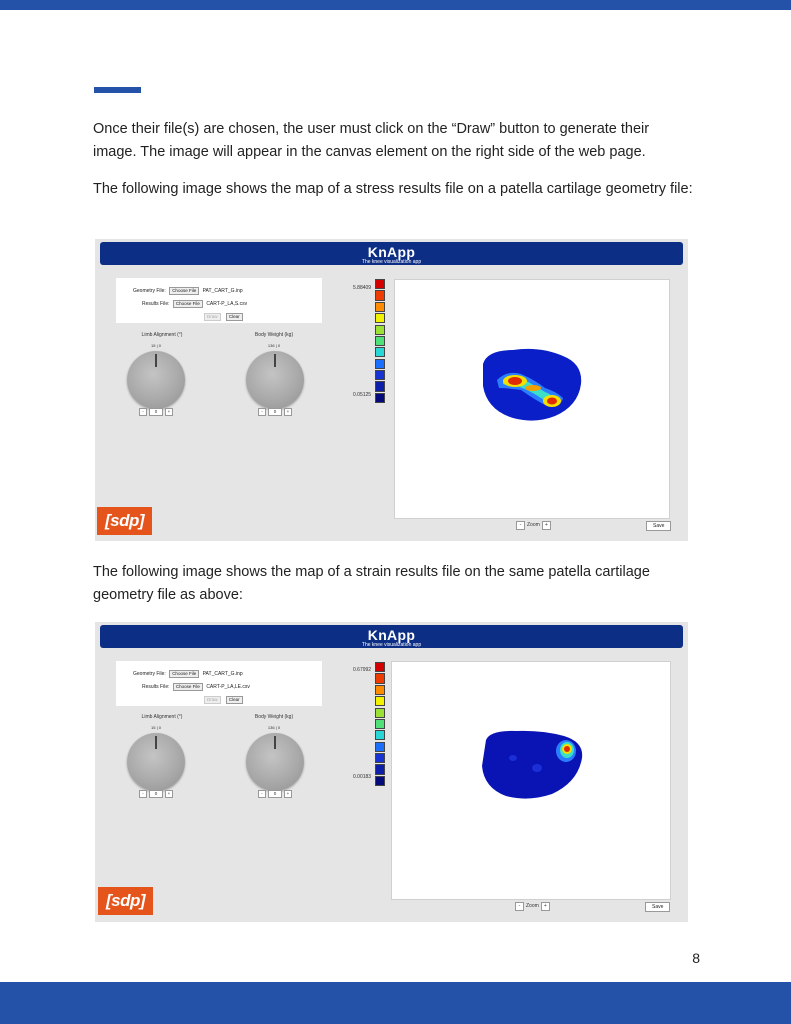 The height and width of the screenshot is (1024, 791). Describe the element at coordinates (395, 1003) in the screenshot. I see `bottom-accent-bar` at that location.